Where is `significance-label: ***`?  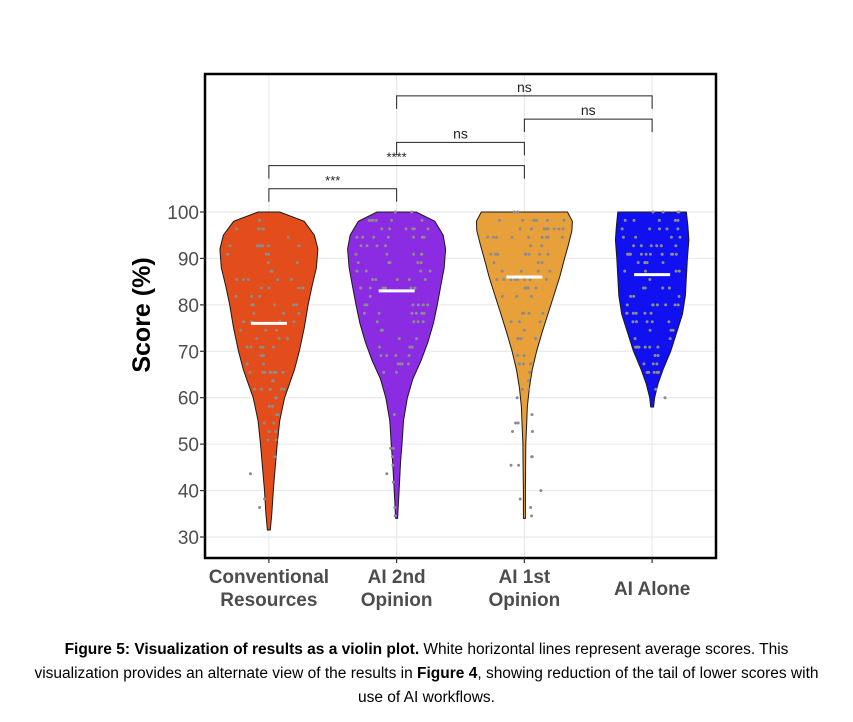 significance-label: *** is located at coordinates (332, 180).